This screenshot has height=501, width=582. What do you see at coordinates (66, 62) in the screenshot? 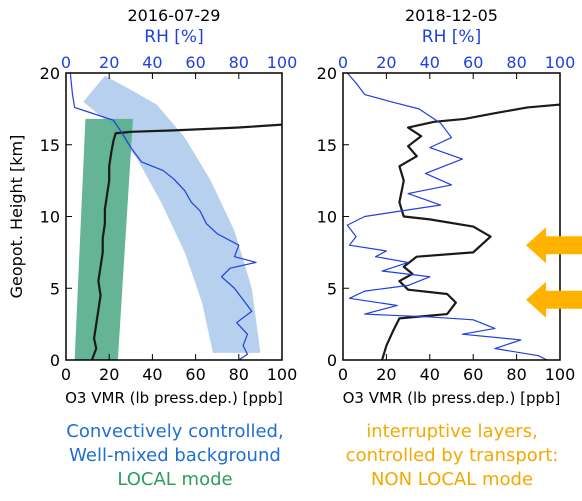
I see `panel1-x2tick-label: 0` at bounding box center [66, 62].